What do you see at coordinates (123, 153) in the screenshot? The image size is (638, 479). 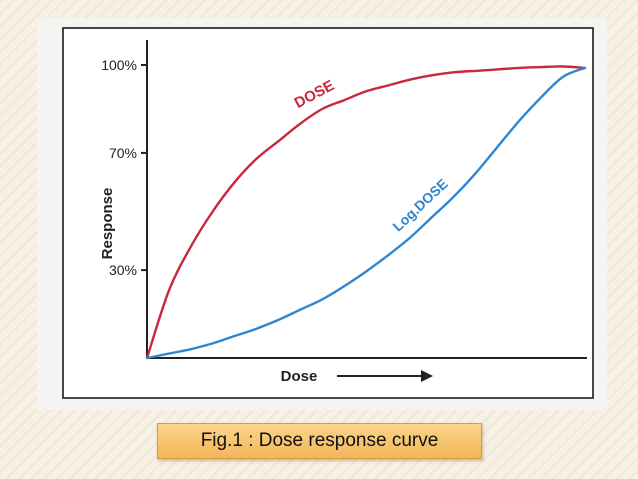 I see `y-tick-label: 70%` at bounding box center [123, 153].